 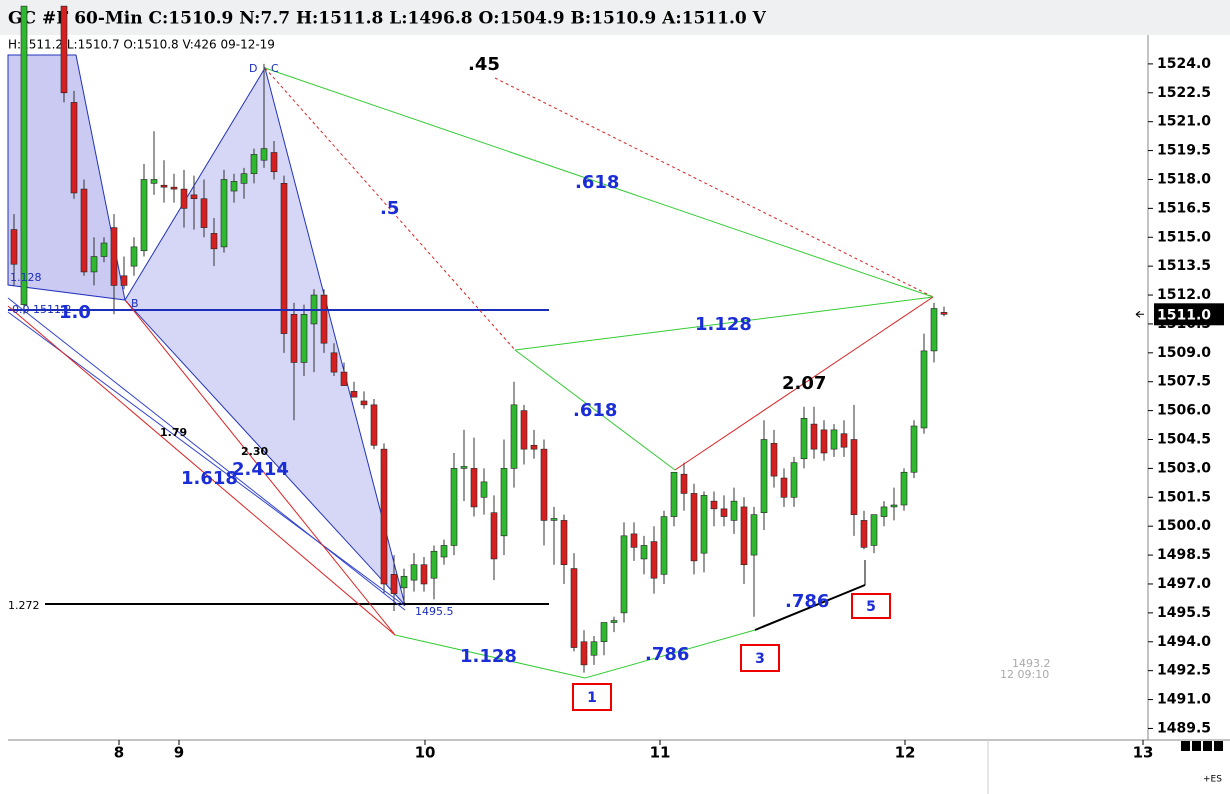 What do you see at coordinates (1184, 266) in the screenshot?
I see `y-tick-label: 1513.5` at bounding box center [1184, 266].